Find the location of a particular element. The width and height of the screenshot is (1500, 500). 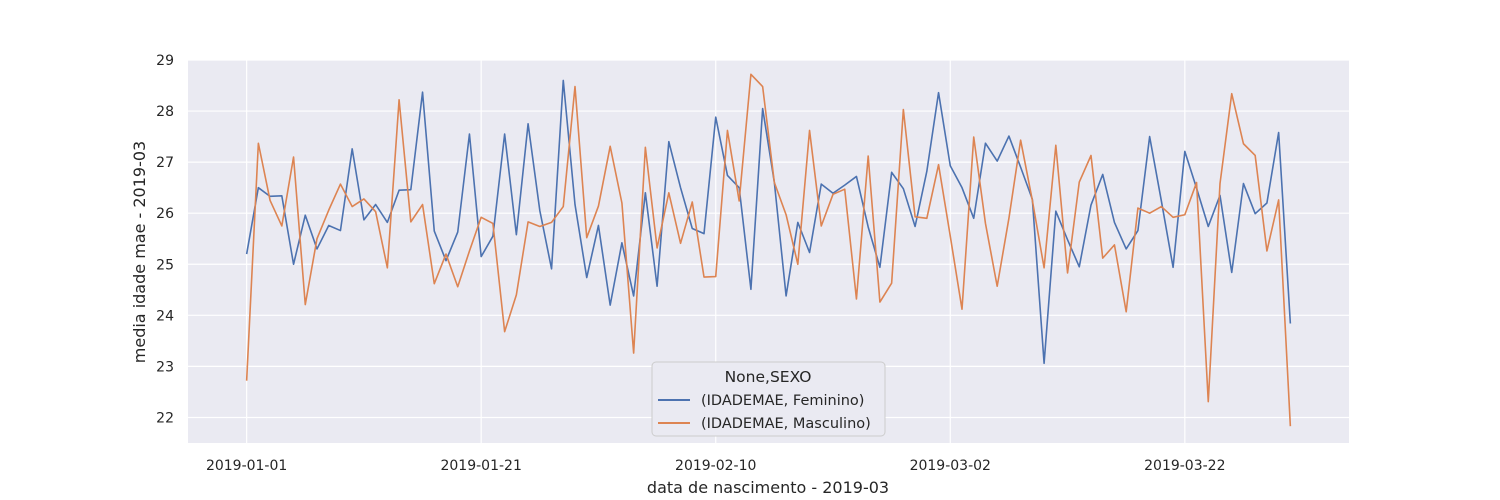

legend-label-feminino: (IDADEMAE, Feminino) is located at coordinates (782, 401).